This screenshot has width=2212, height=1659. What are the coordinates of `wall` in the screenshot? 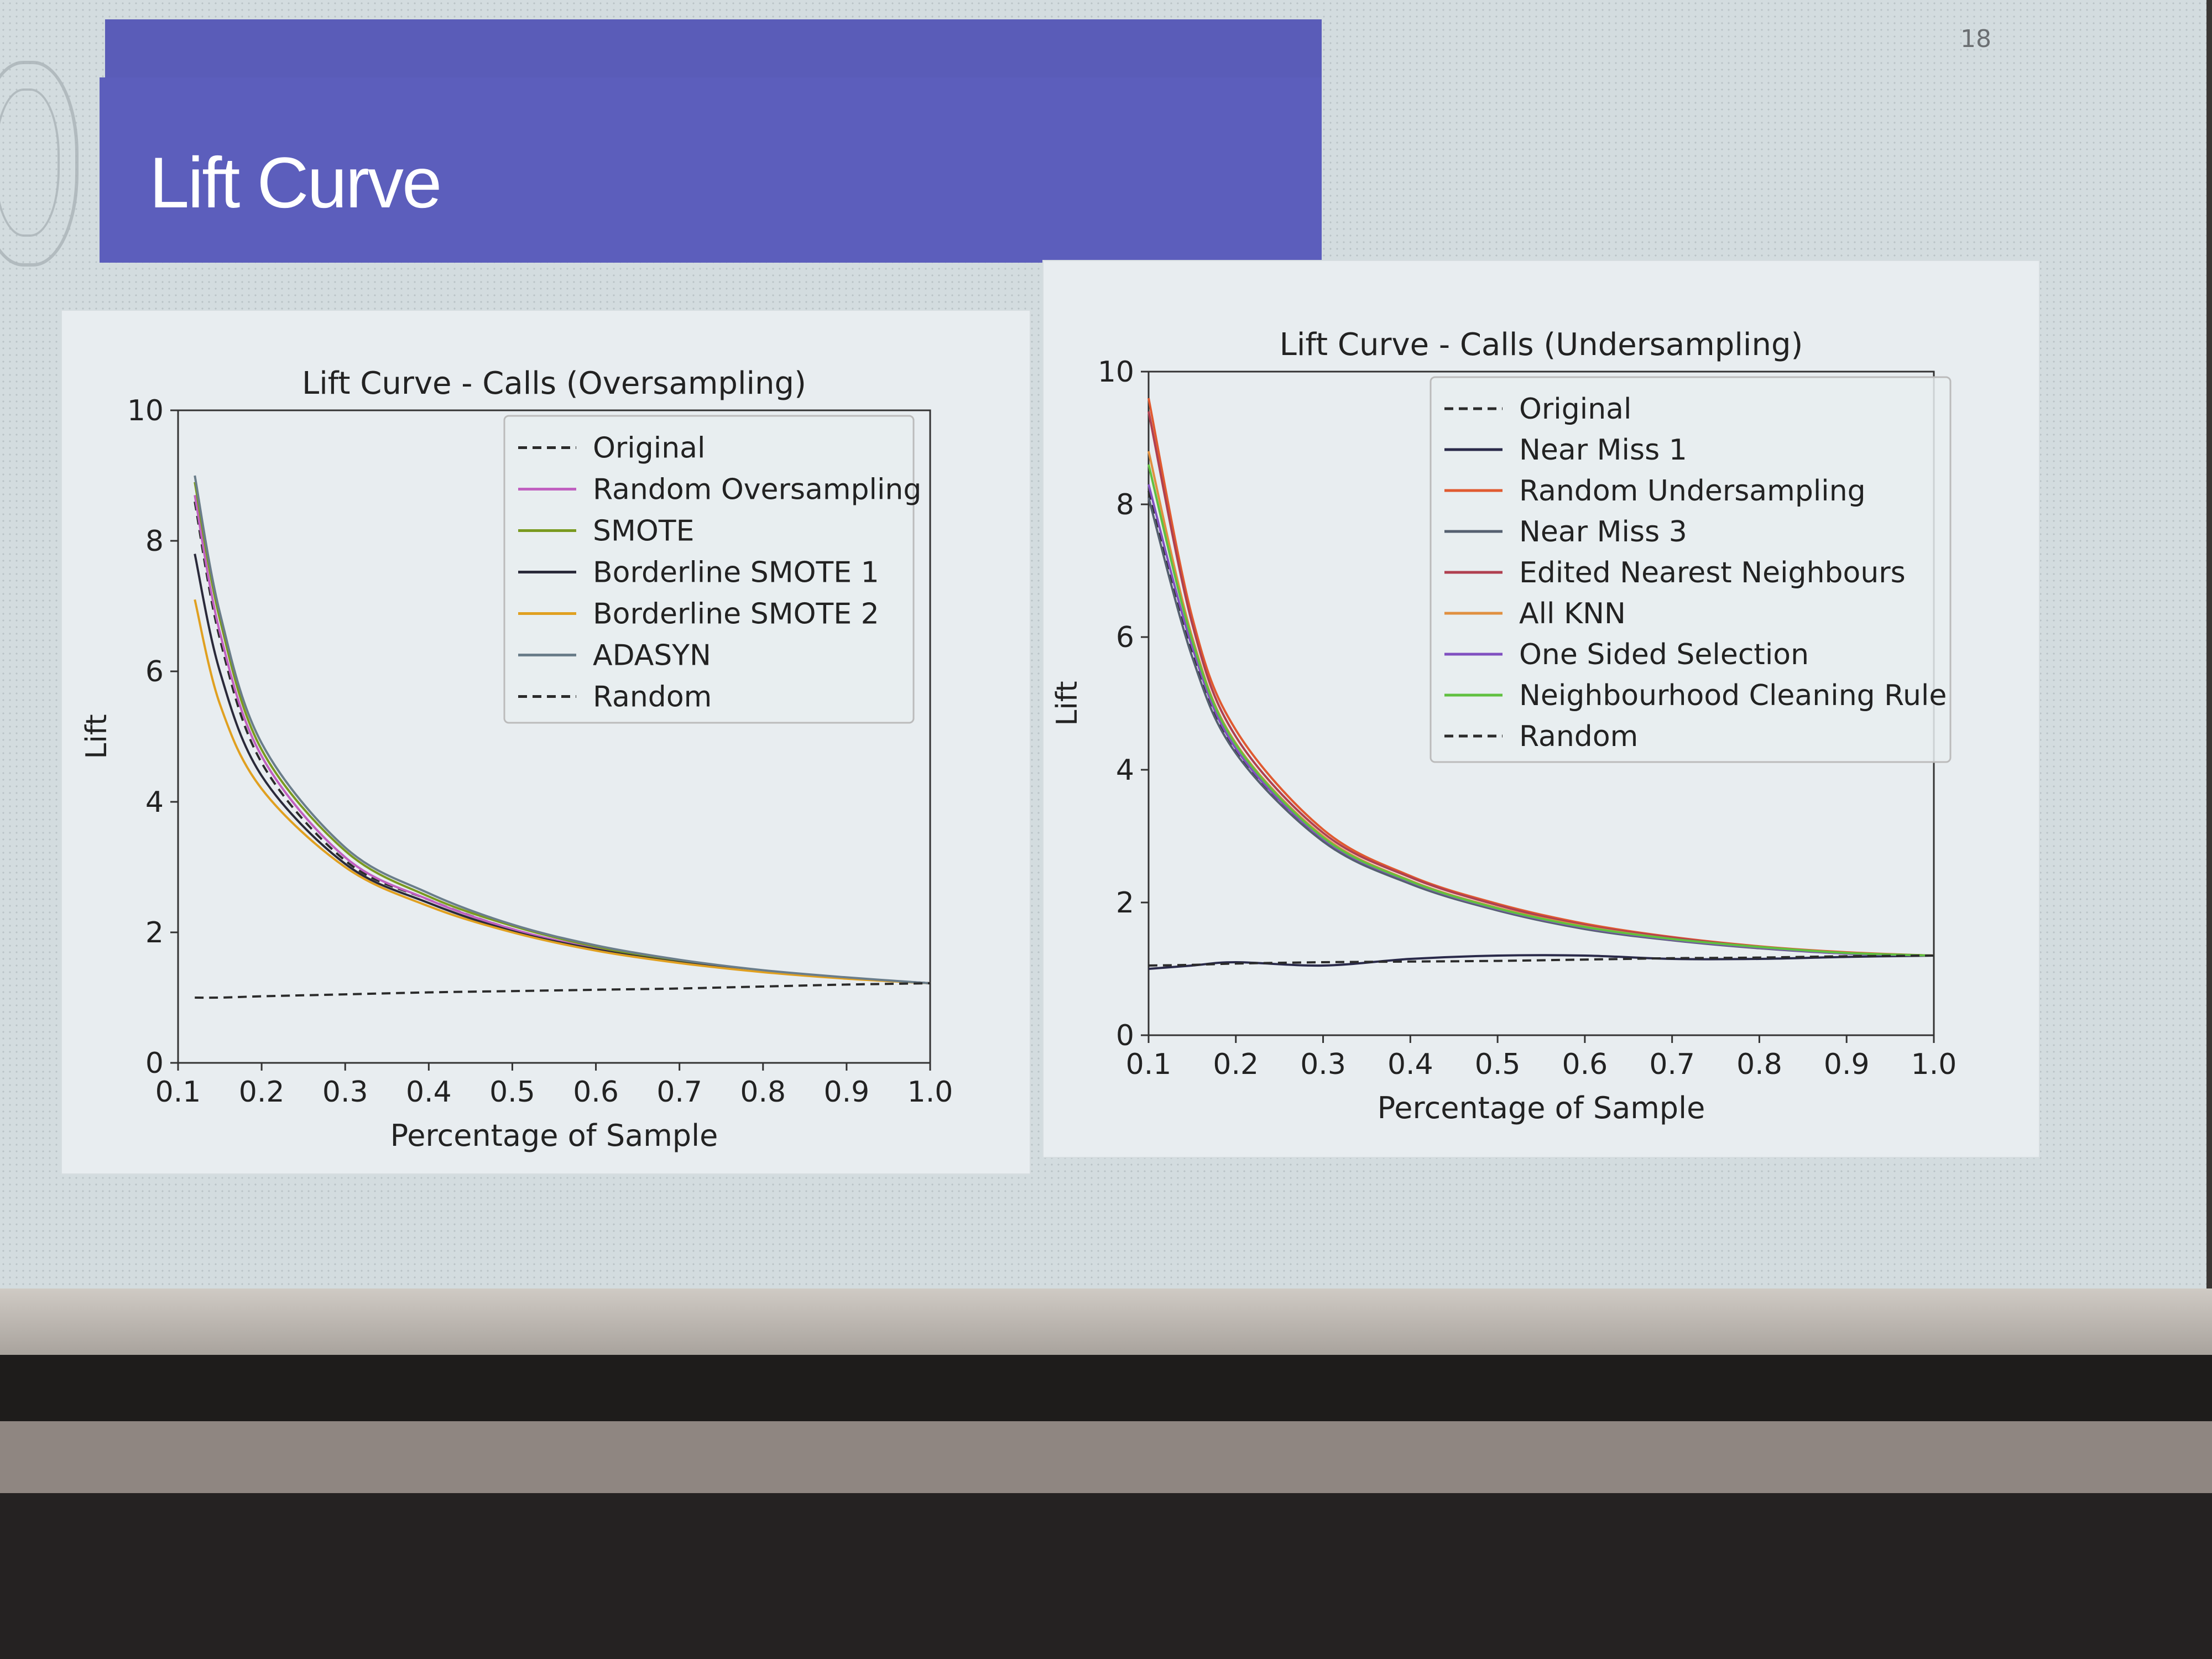 It's located at (1106, 1457).